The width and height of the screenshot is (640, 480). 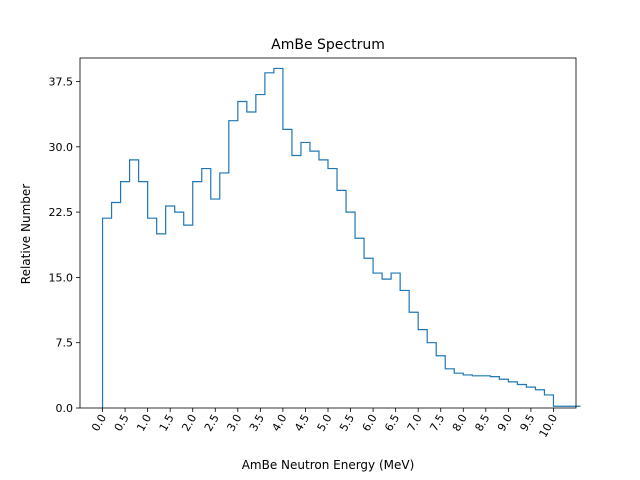 I want to click on x-tick-label: 1.5, so click(x=167, y=423).